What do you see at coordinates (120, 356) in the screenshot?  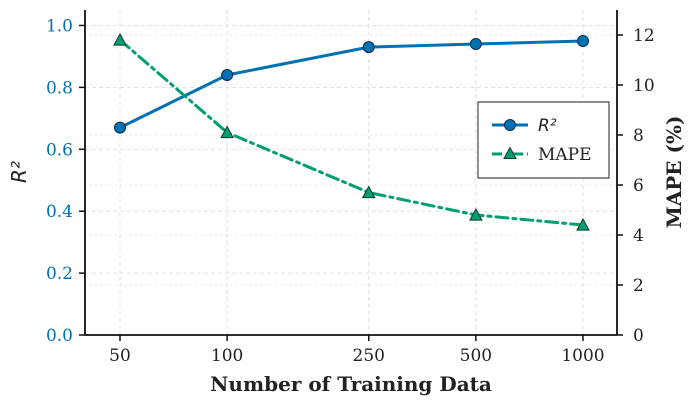 I see `x-tick-label-0: 50` at bounding box center [120, 356].